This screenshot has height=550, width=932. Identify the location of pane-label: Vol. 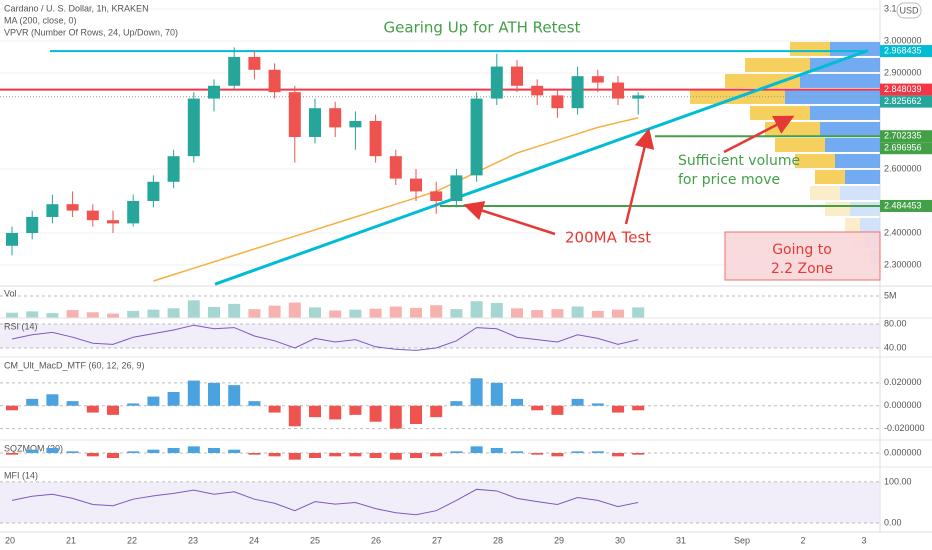
(10, 293).